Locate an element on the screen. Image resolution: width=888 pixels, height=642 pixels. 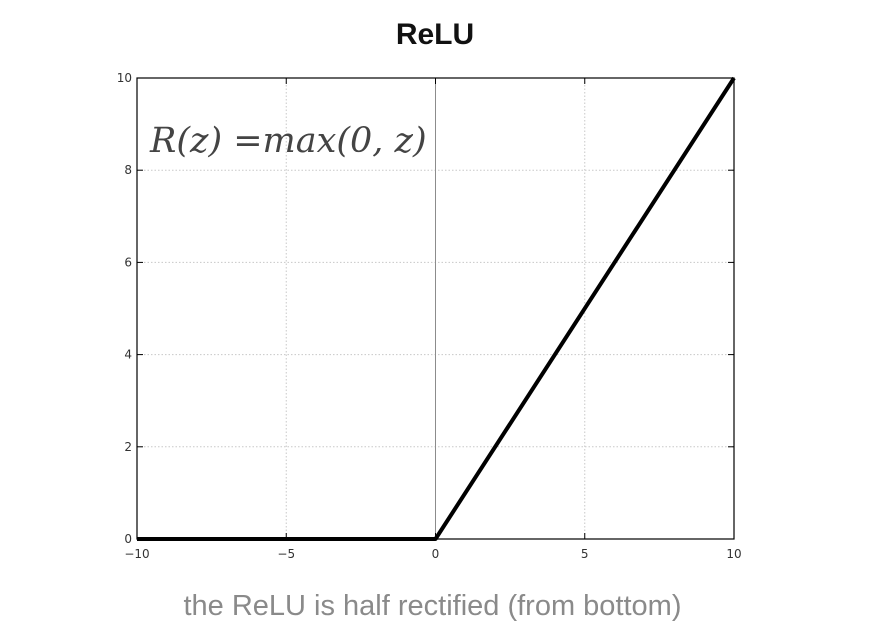
y-tick-label: 4 is located at coordinates (128, 355).